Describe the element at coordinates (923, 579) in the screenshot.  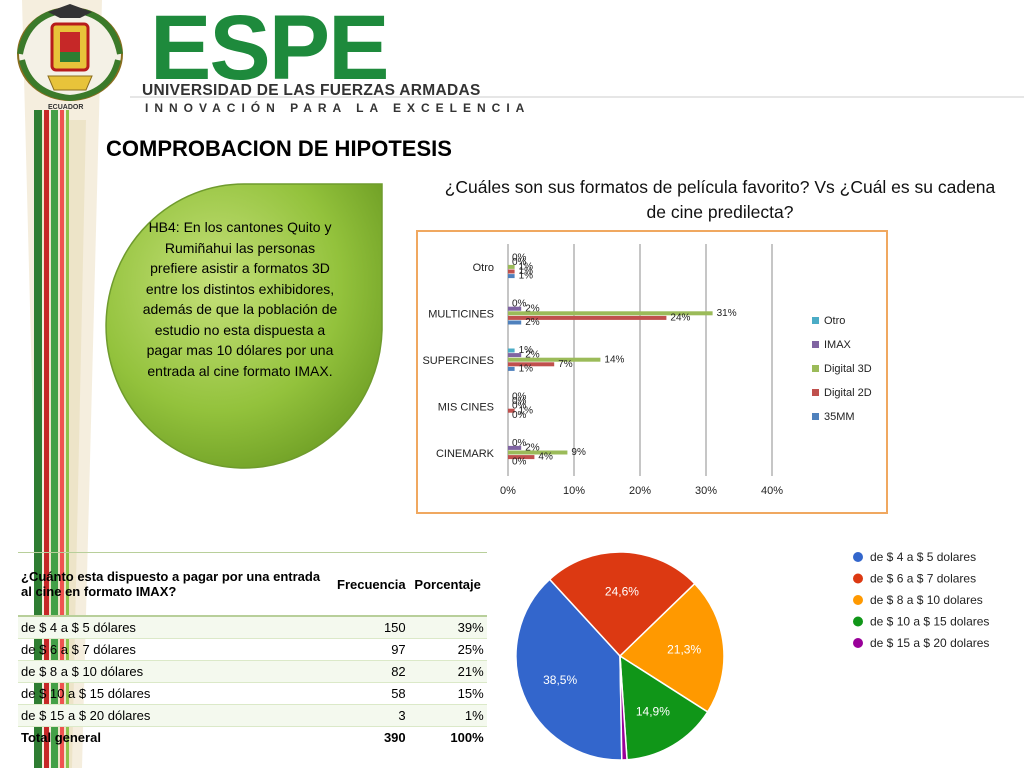
I see `legend-label: de $ 6 a $ 7 dolares` at that location.